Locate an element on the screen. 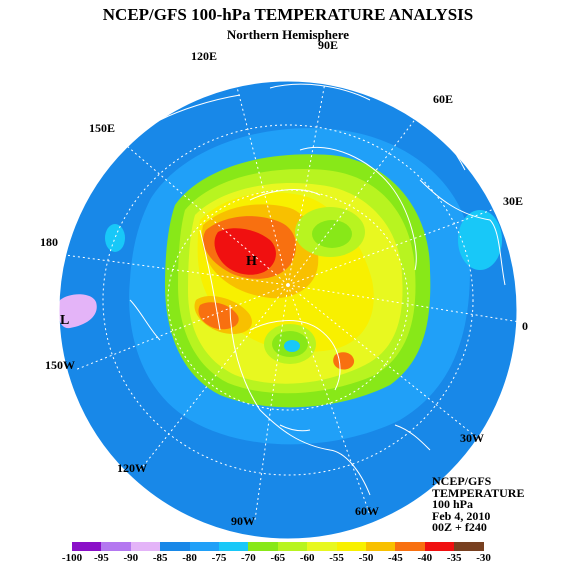 This screenshot has width=576, height=576. info-run: 00Z + f240 is located at coordinates (478, 528).